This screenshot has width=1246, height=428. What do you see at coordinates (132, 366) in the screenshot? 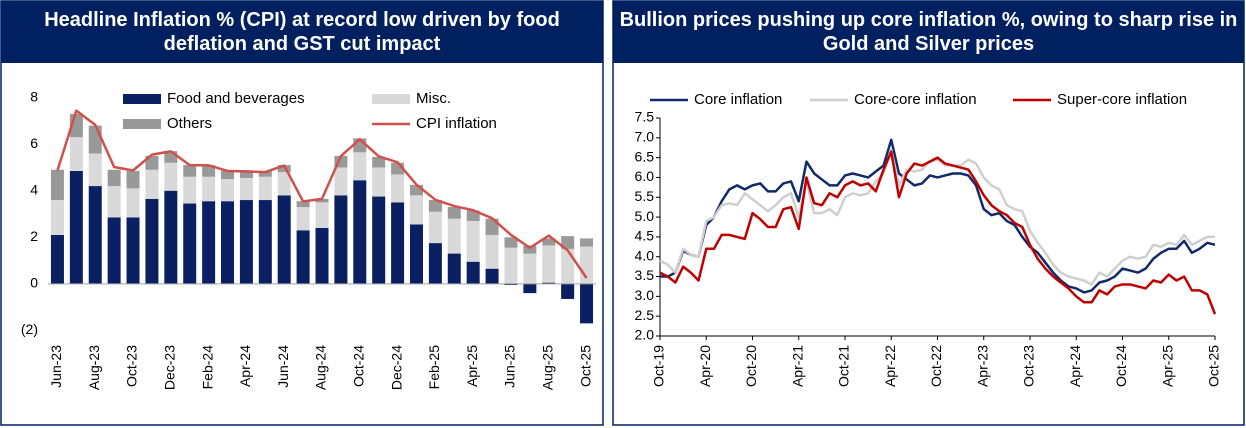
I see `x-tick-label: Oct-23` at bounding box center [132, 366].